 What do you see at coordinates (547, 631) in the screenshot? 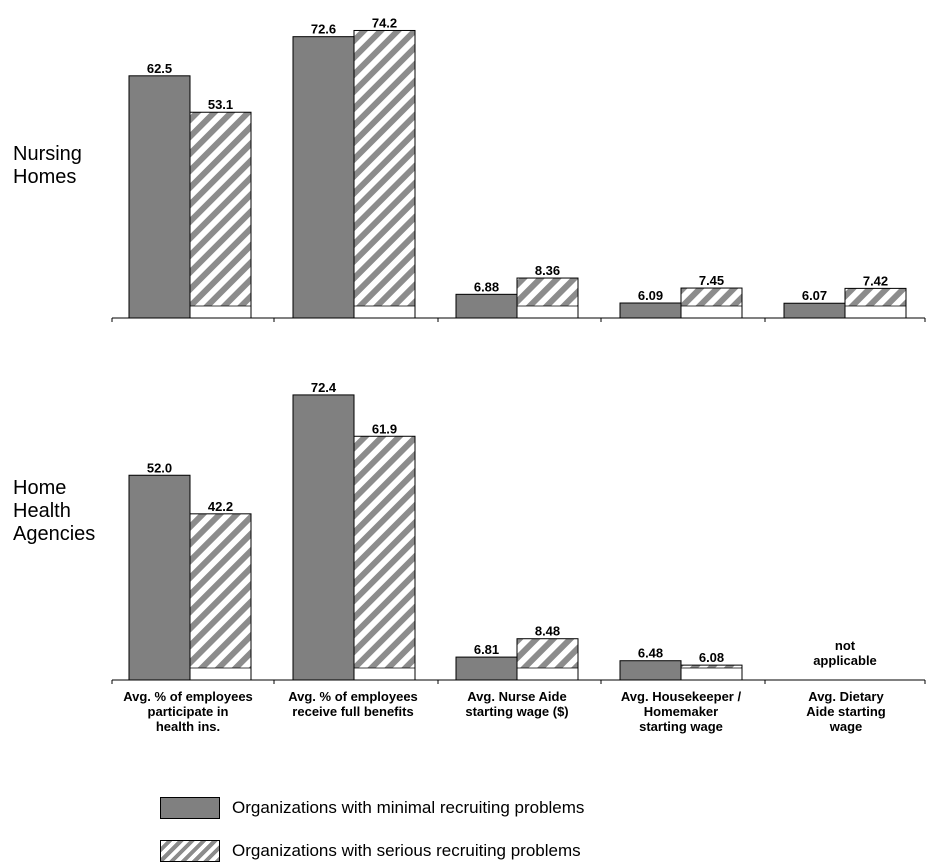
I see `data-label-serious: 8.48` at bounding box center [547, 631].